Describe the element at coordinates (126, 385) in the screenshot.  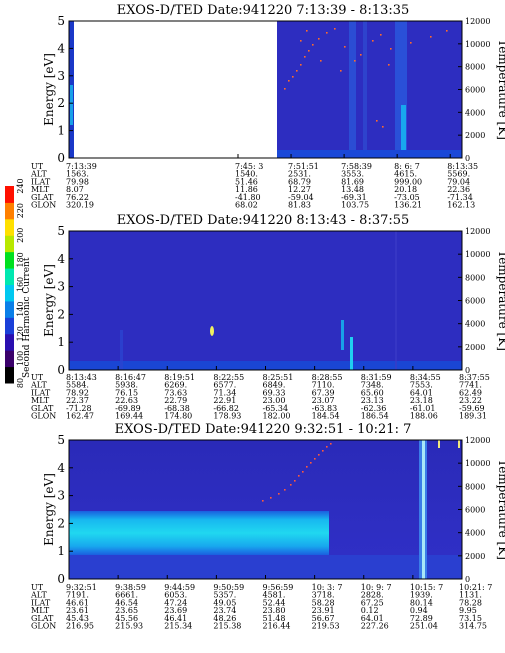
I see `table-cell: 5938.` at that location.